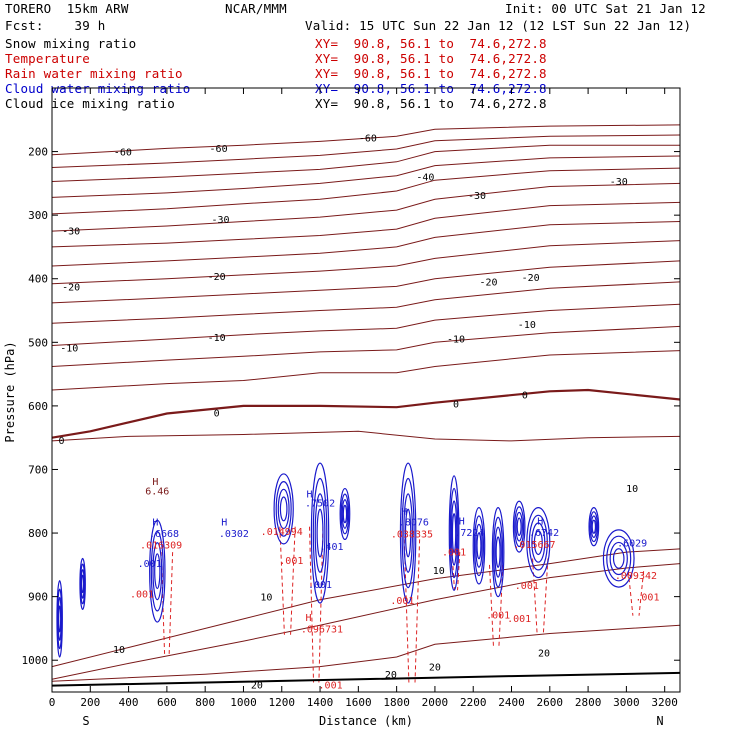 The height and width of the screenshot is (740, 740). What do you see at coordinates (396, 702) in the screenshot?
I see `x-tick-label-9: 1800` at bounding box center [396, 702].